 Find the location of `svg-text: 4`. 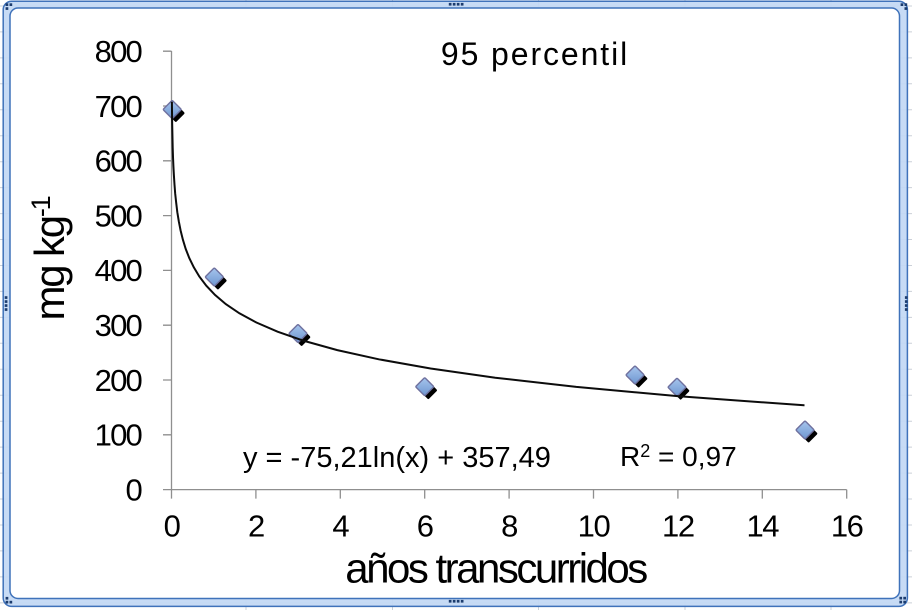

svg-text: 4 is located at coordinates (340, 525).